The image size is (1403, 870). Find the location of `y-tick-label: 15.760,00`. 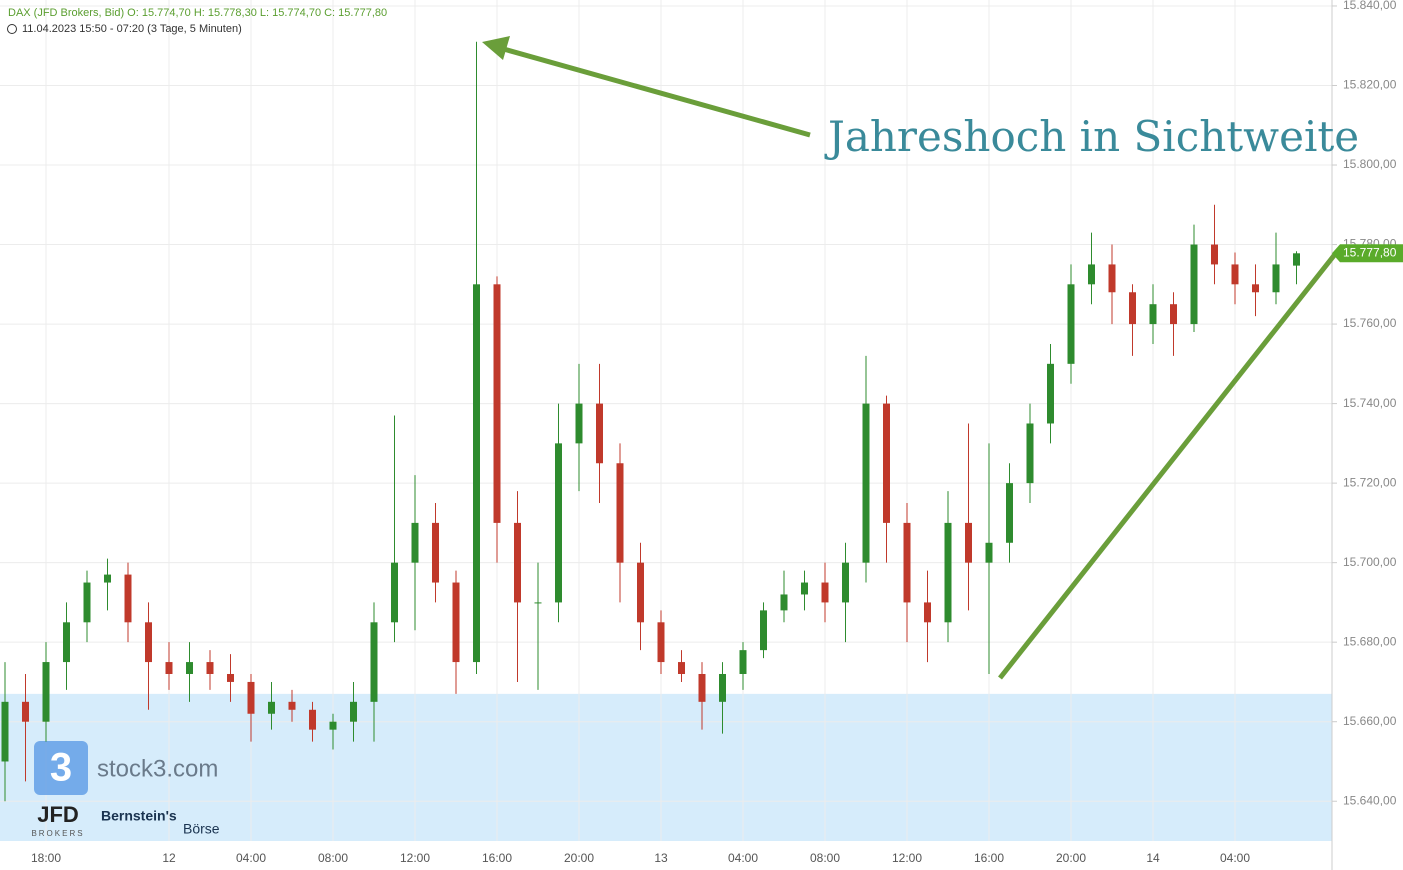

y-tick-label: 15.760,00 is located at coordinates (1370, 323).